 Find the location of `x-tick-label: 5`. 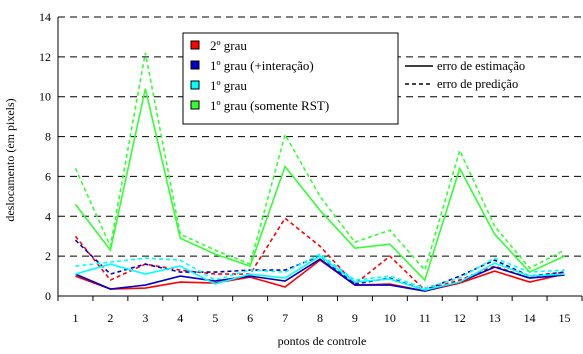

x-tick-label: 5 is located at coordinates (215, 318).